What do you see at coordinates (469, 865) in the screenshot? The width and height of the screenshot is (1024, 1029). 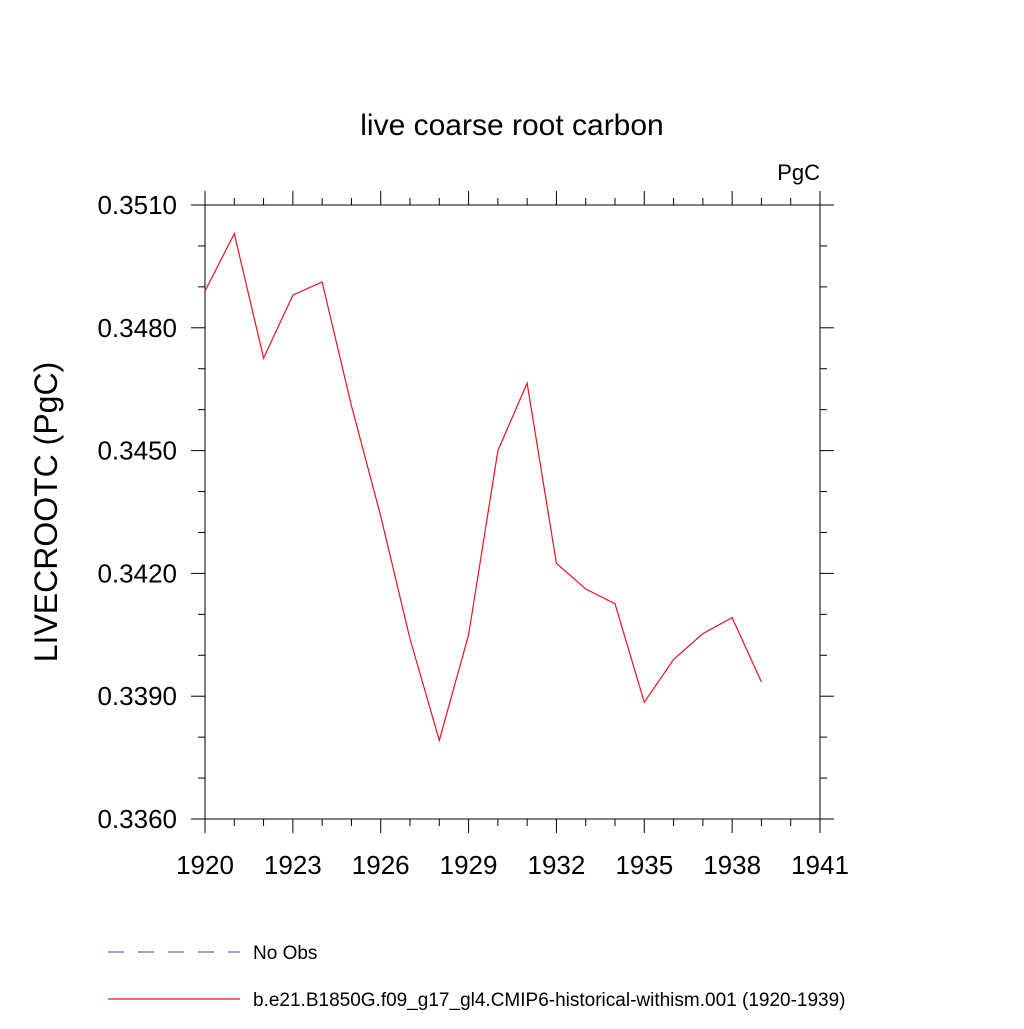 I see `x-tick-label: 1929` at bounding box center [469, 865].